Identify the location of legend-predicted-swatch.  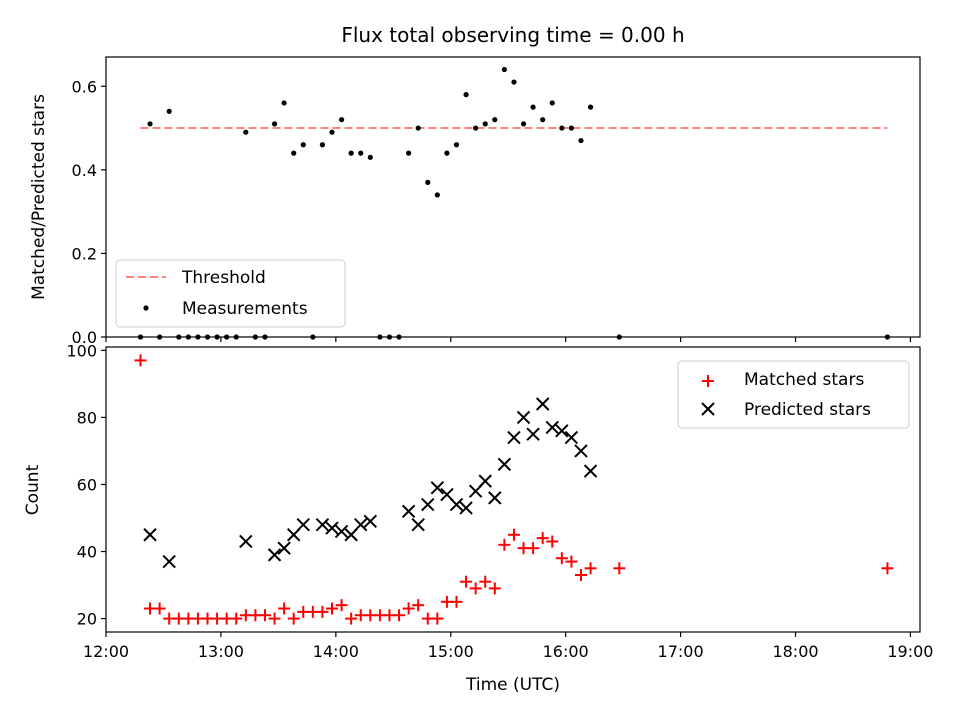
(708, 409).